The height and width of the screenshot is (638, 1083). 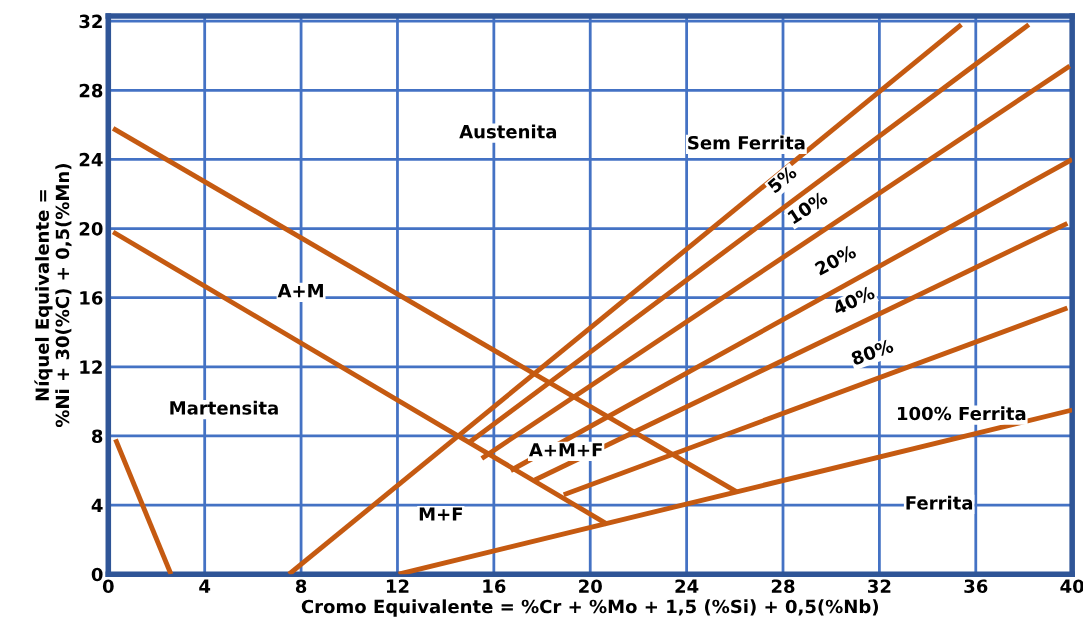 What do you see at coordinates (508, 131) in the screenshot?
I see `annotation: Austenita` at bounding box center [508, 131].